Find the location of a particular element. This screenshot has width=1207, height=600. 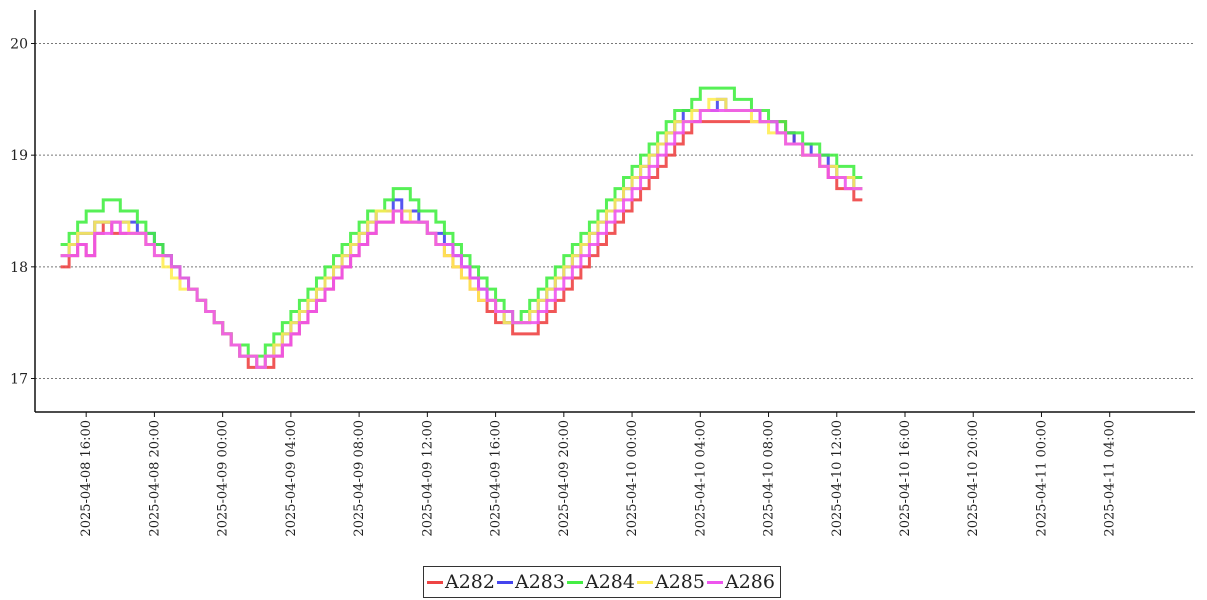

x-tick-label: 2025-04-09 20:00 is located at coordinates (564, 478).